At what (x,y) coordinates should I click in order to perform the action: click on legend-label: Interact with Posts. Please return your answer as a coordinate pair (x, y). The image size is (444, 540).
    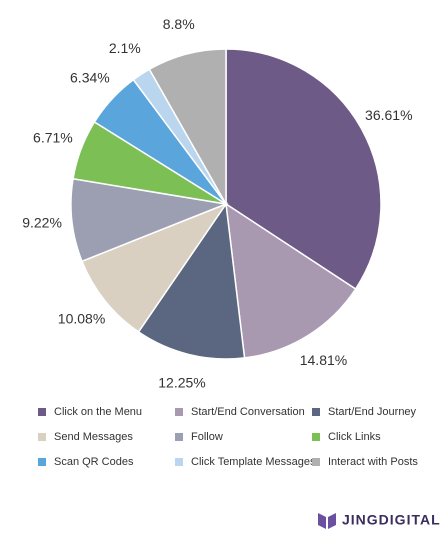
    Looking at the image, I should click on (373, 462).